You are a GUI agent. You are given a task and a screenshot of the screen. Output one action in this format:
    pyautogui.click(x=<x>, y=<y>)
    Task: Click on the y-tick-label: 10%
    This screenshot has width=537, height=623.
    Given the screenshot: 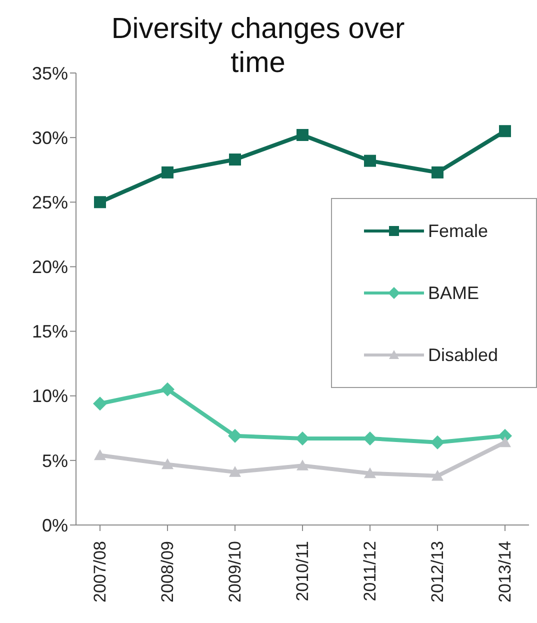 What is the action you would take?
    pyautogui.click(x=50, y=396)
    